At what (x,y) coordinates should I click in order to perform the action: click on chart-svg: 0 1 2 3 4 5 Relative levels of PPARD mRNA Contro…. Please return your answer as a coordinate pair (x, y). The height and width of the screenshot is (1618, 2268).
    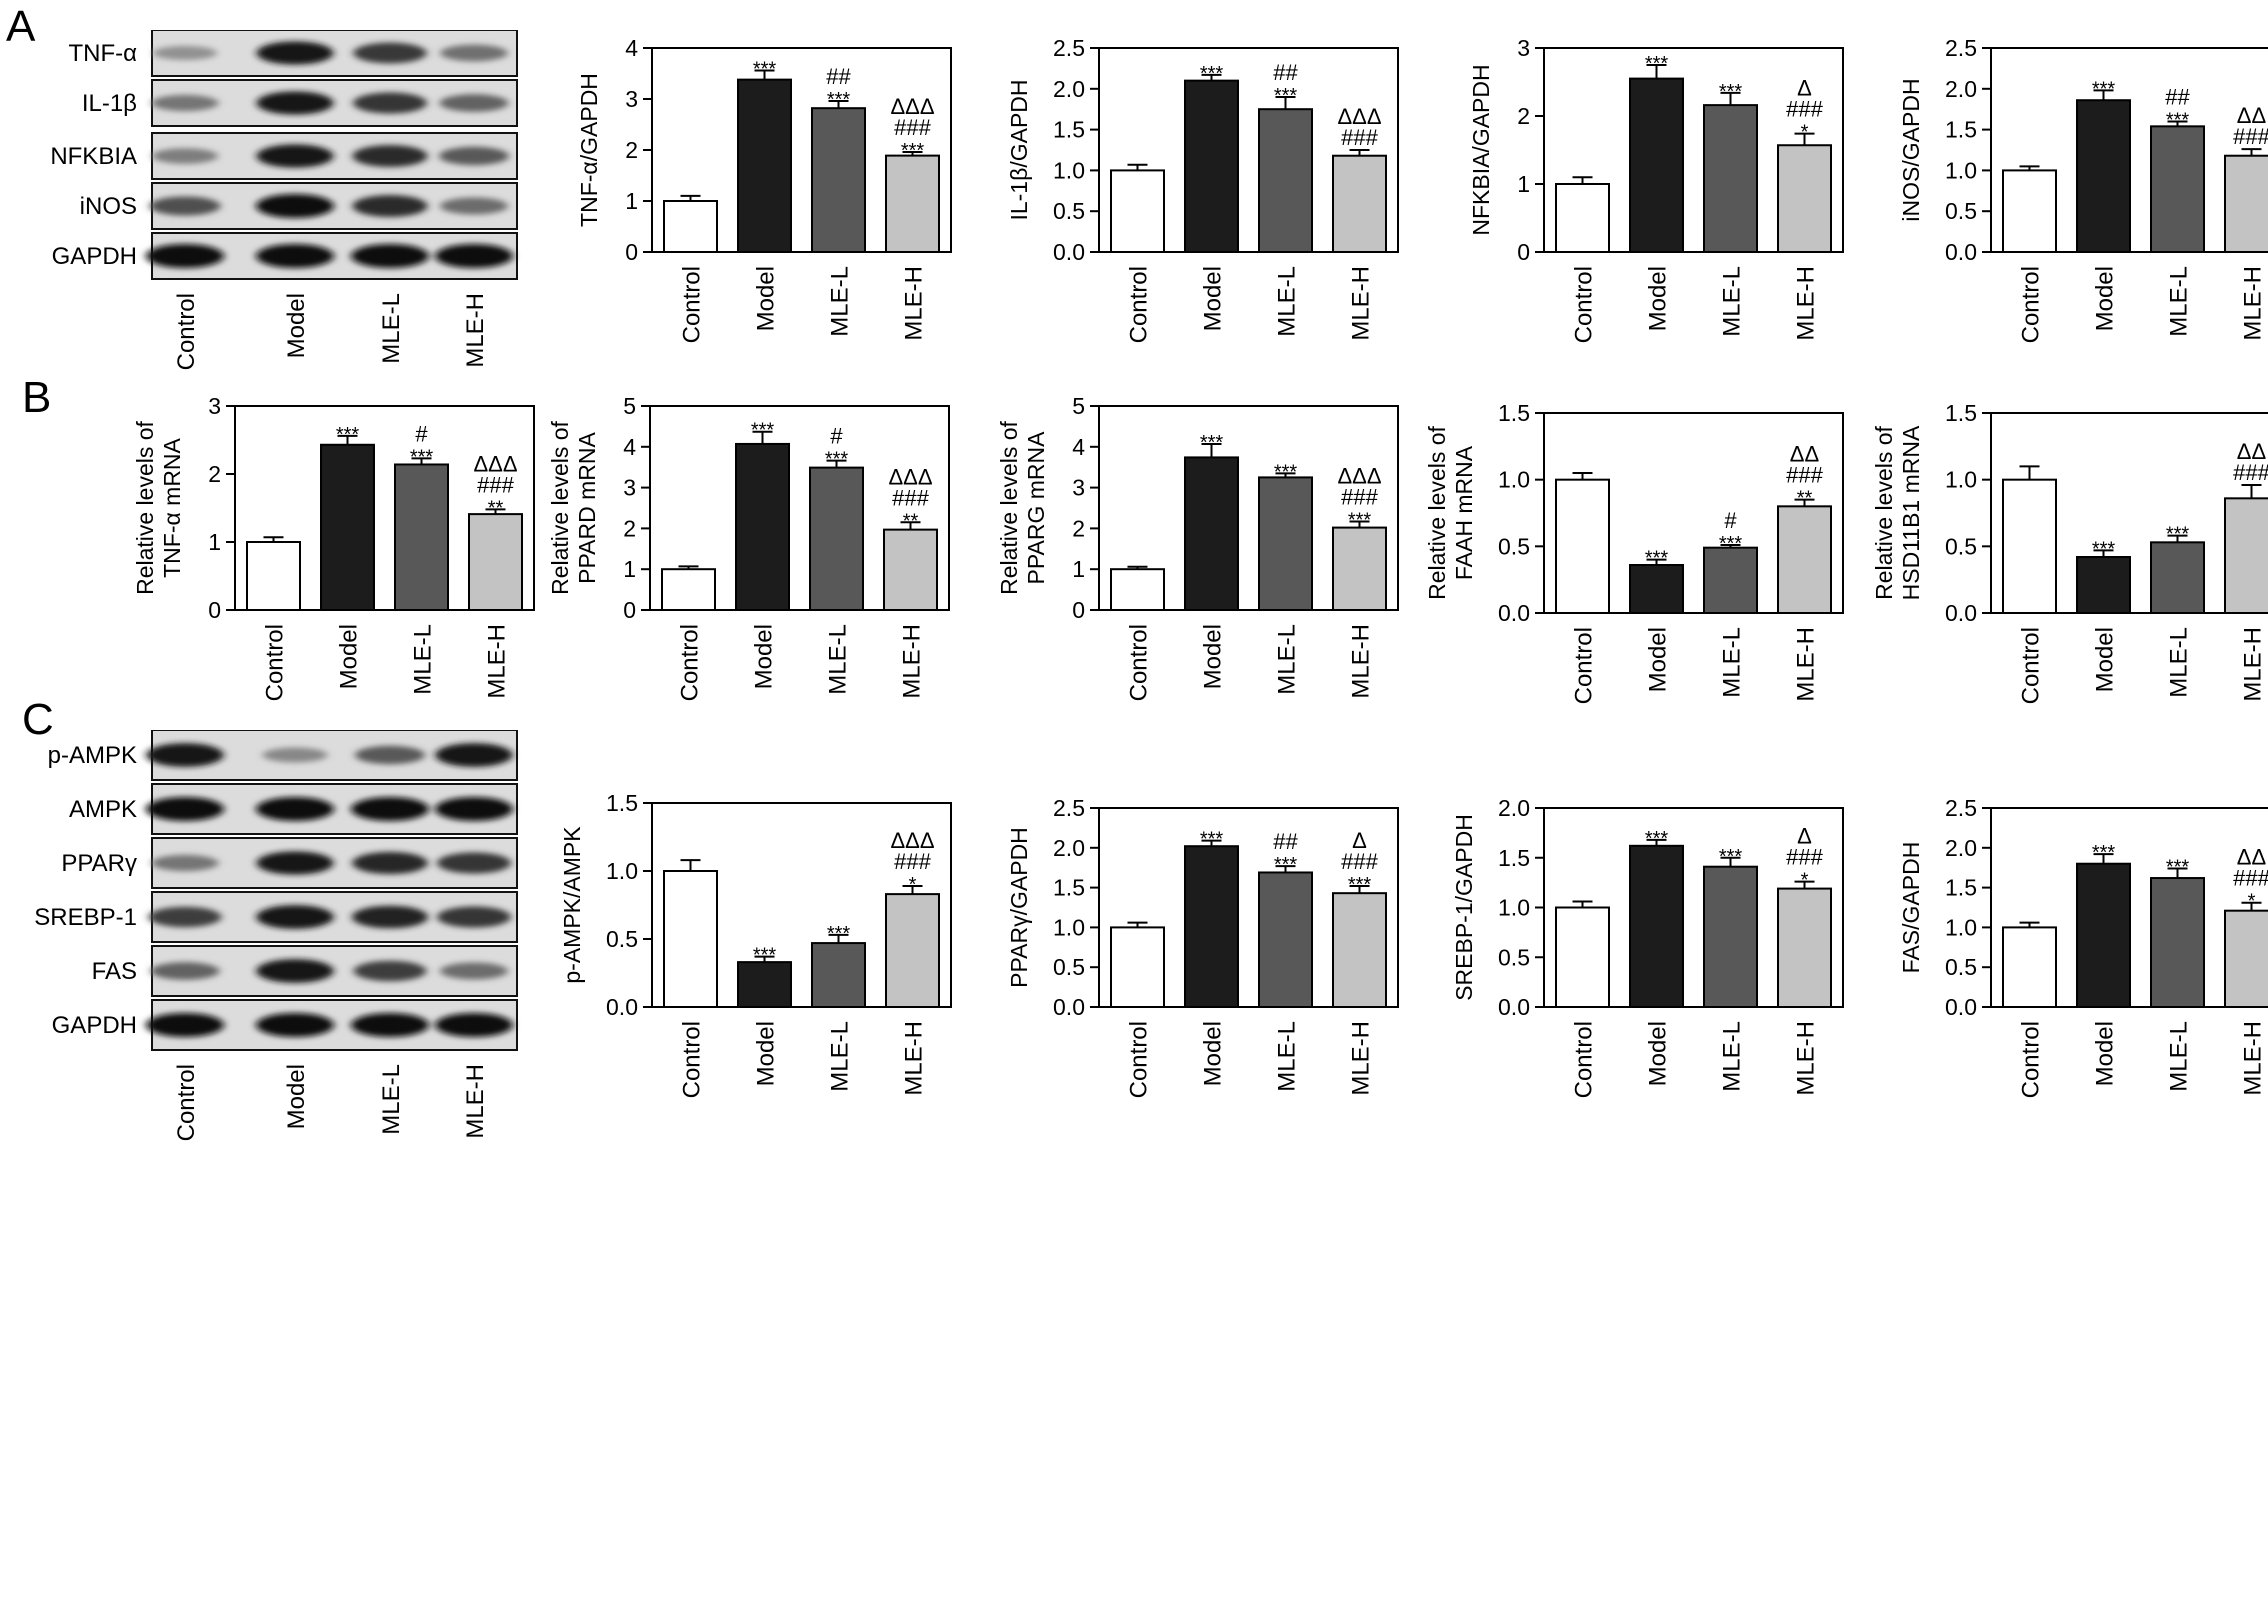
    Looking at the image, I should click on (748, 547).